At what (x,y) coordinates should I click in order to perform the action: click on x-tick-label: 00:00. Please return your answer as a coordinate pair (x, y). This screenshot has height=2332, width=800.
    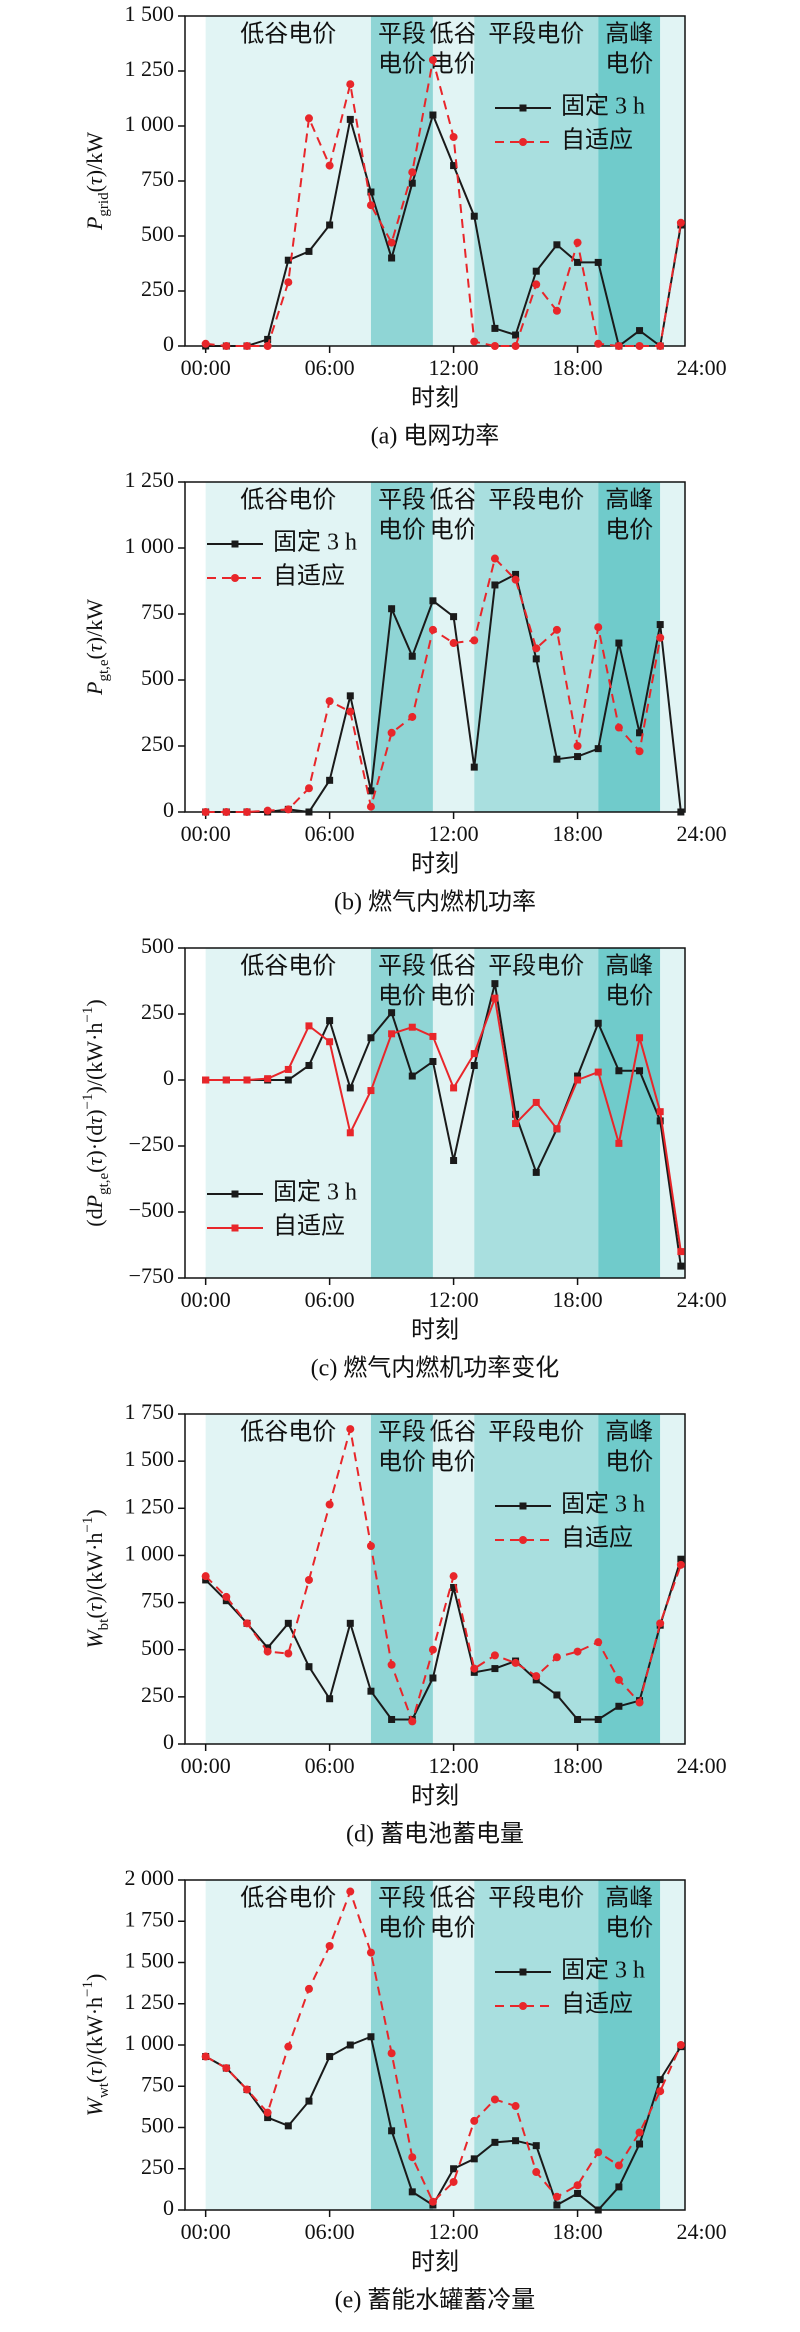
    Looking at the image, I should click on (206, 833).